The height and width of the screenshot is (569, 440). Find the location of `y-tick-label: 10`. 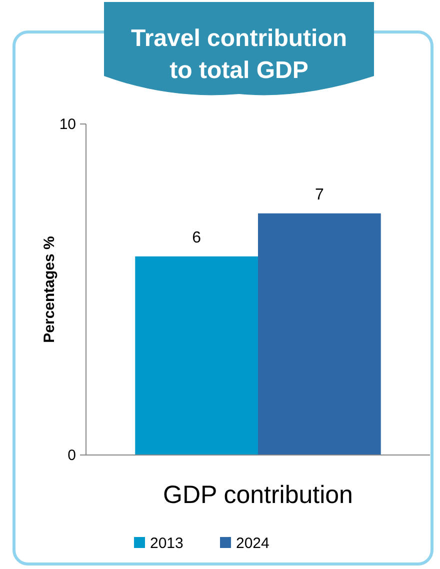

y-tick-label: 10 is located at coordinates (67, 124).